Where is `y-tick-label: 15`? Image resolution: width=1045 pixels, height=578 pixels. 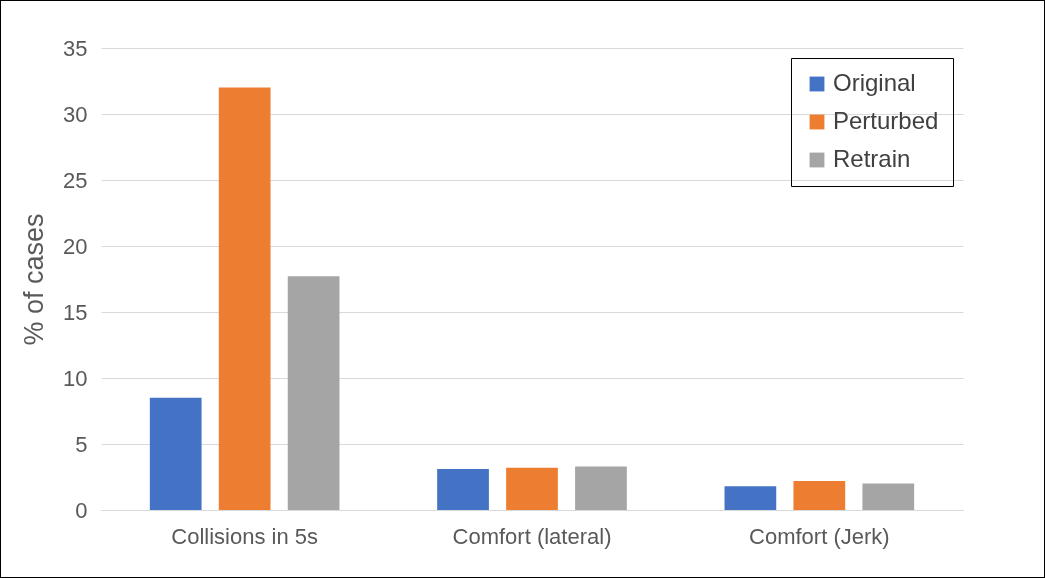
y-tick-label: 15 is located at coordinates (75, 312).